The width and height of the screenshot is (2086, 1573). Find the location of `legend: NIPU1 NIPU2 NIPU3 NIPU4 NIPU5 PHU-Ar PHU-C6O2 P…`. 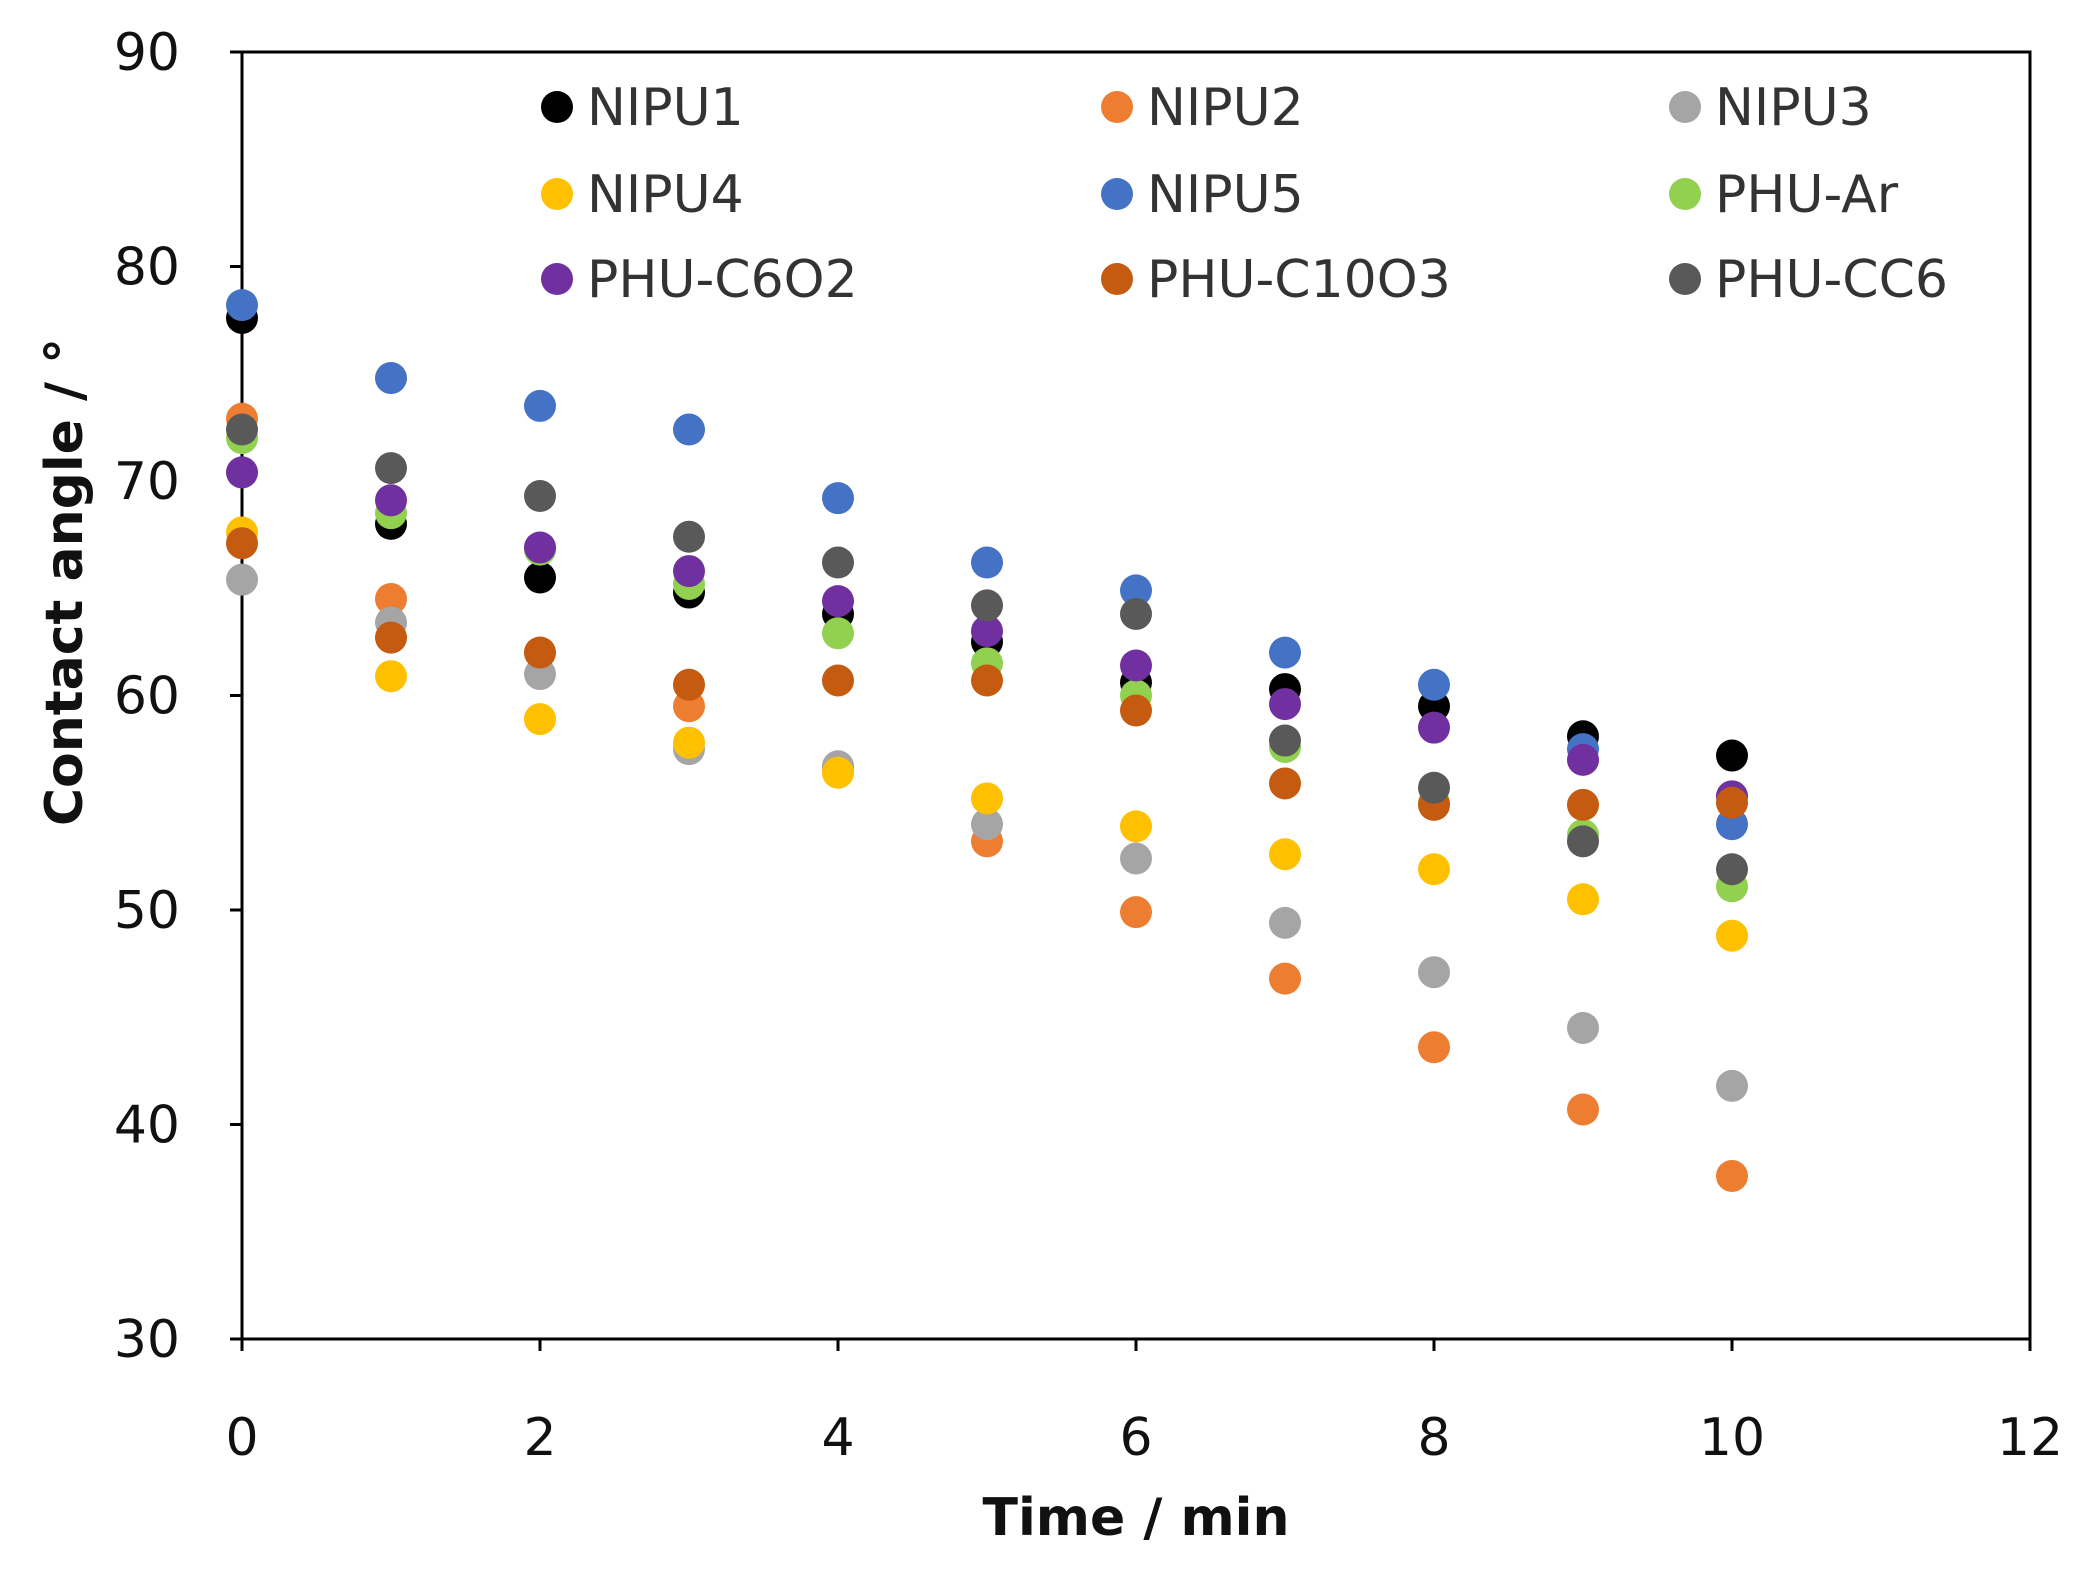

legend: NIPU1 NIPU2 NIPU3 NIPU4 NIPU5 PHU-Ar PHU-C6O2 P… is located at coordinates (1244, 194).